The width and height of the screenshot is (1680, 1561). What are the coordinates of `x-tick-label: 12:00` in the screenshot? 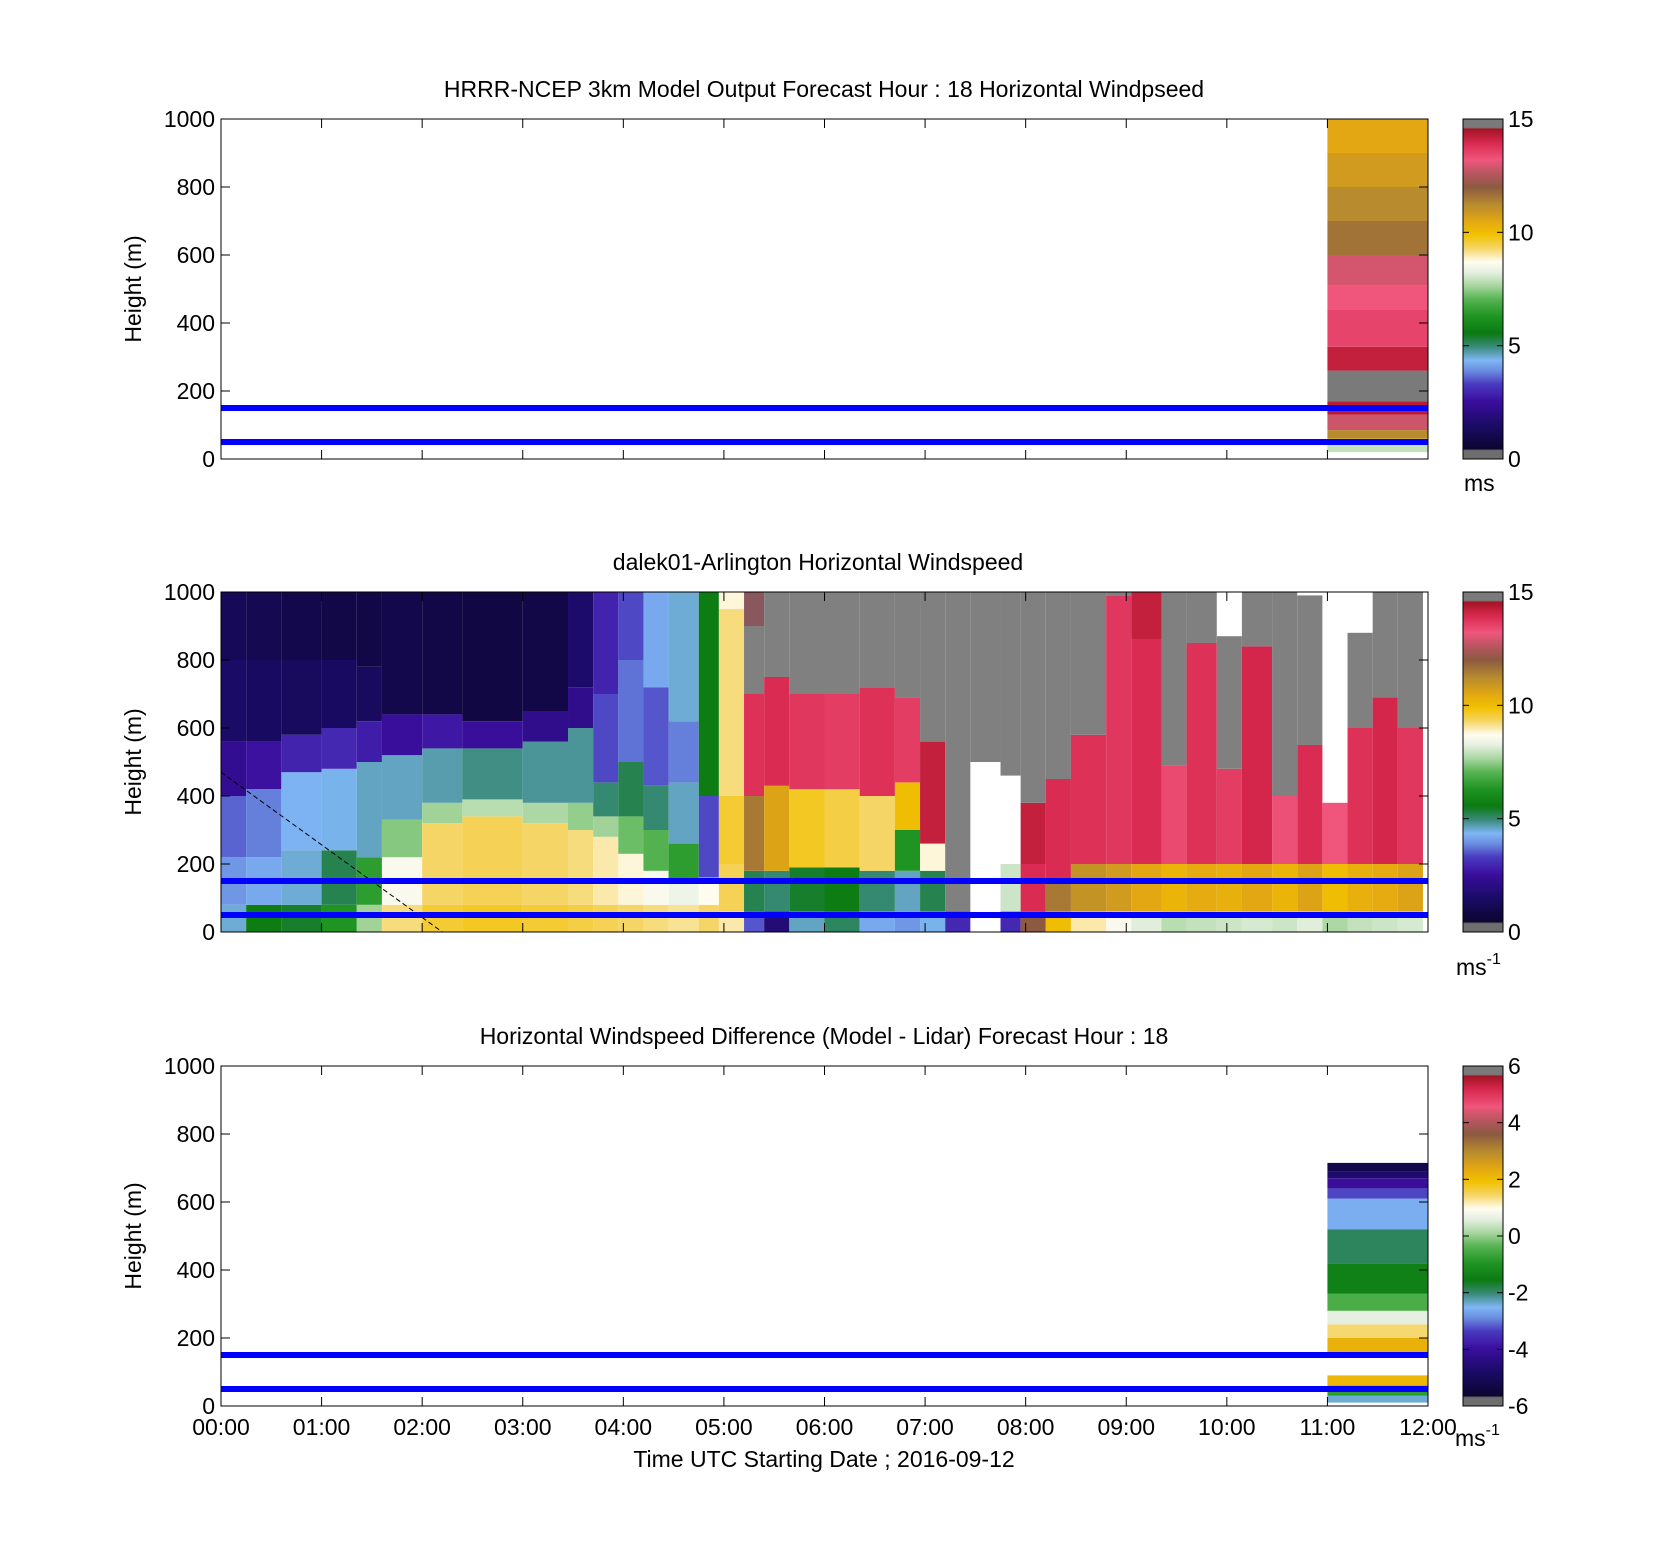 It's located at (1428, 1427).